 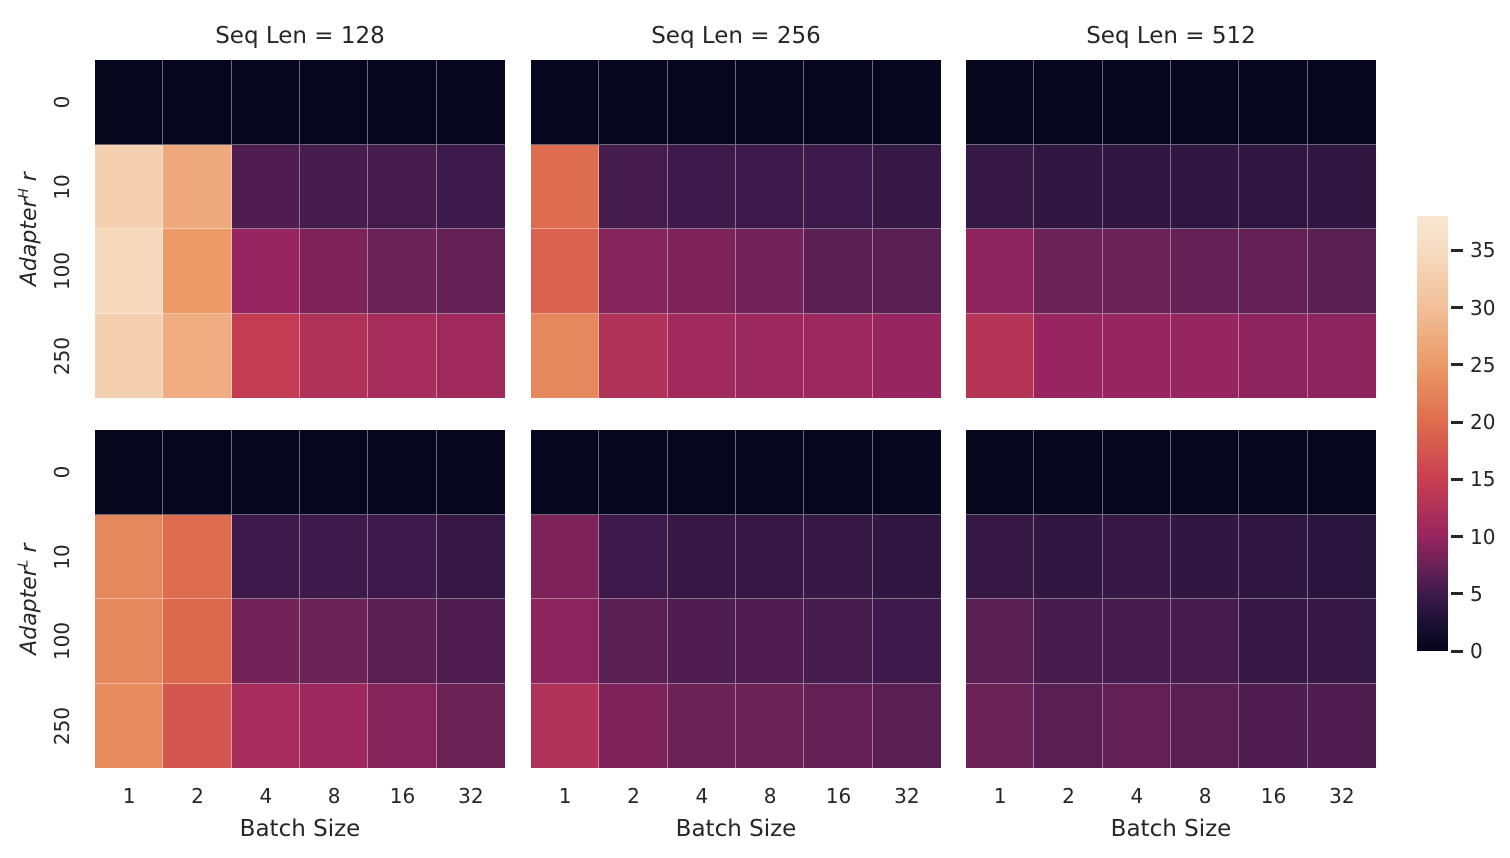 I want to click on colorbar-tick-label: 10, so click(x=1483, y=536).